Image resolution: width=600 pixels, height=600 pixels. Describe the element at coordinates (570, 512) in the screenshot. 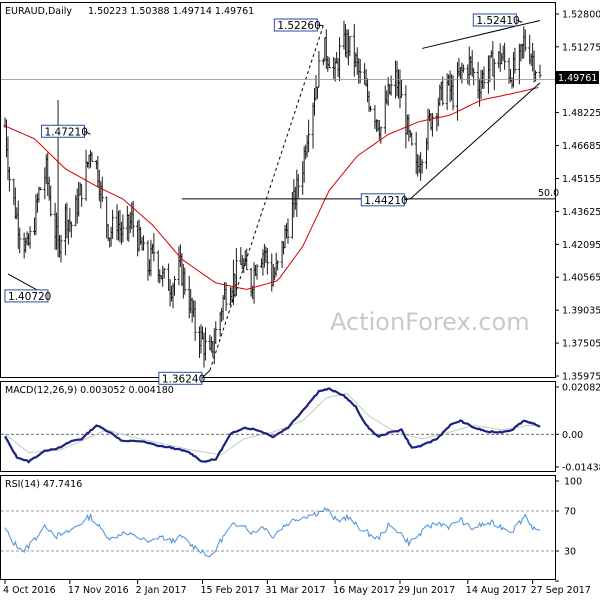

I see `rsi-y-tick-label: 70` at that location.